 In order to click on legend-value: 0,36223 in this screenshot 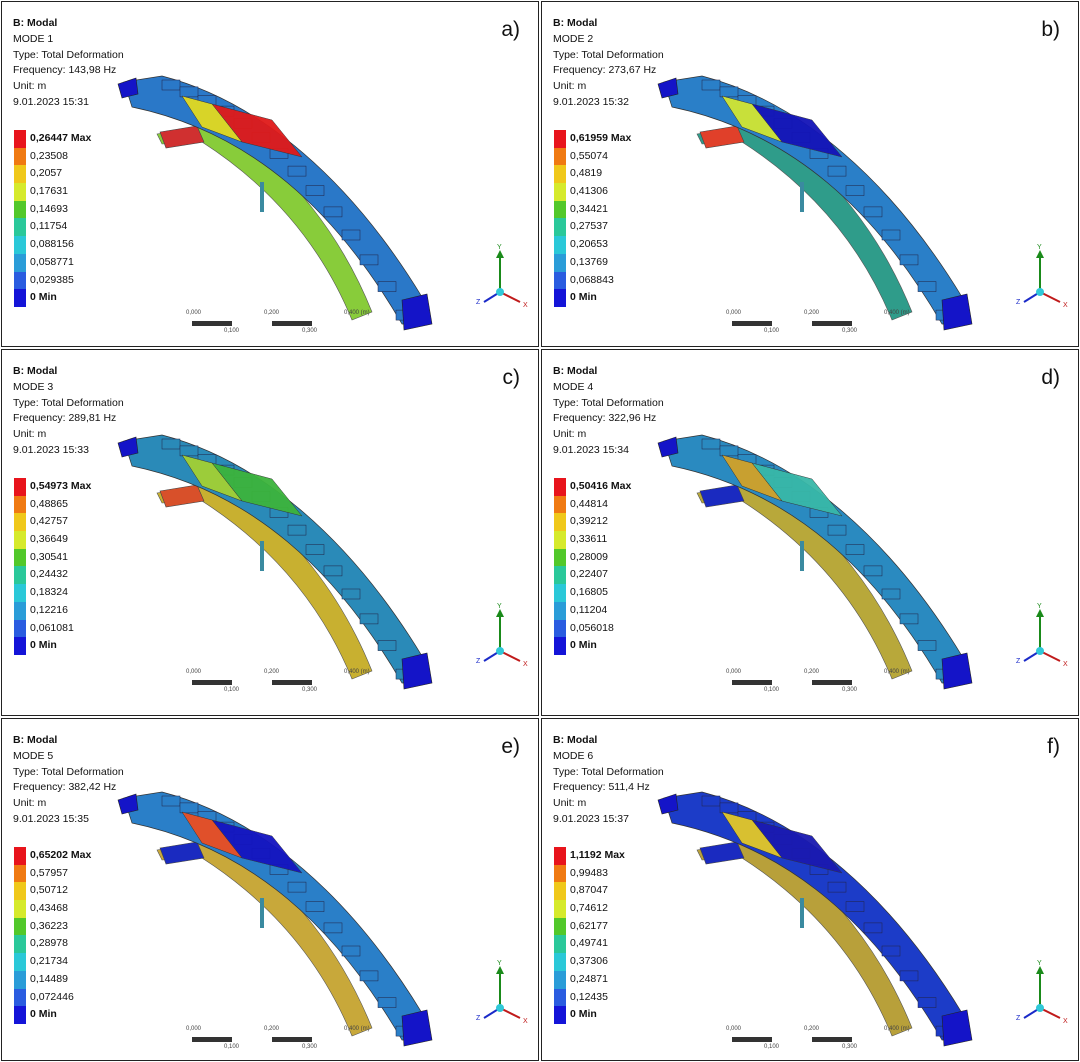, I will do `click(49, 925)`.